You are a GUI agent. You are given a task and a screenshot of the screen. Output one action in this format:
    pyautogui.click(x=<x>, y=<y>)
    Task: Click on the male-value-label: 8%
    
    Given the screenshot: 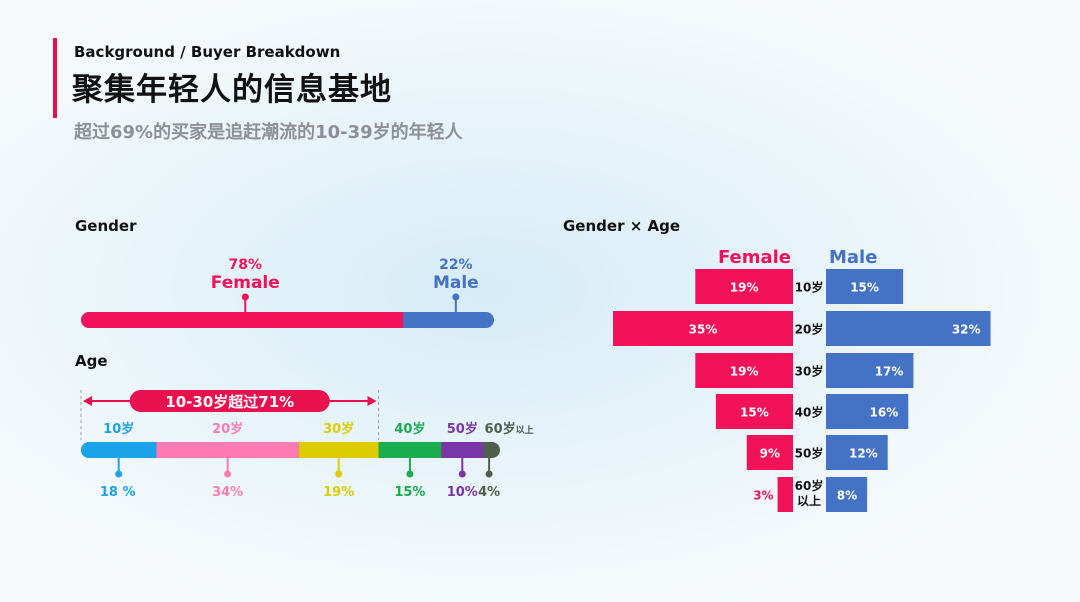 What is the action you would take?
    pyautogui.click(x=847, y=496)
    